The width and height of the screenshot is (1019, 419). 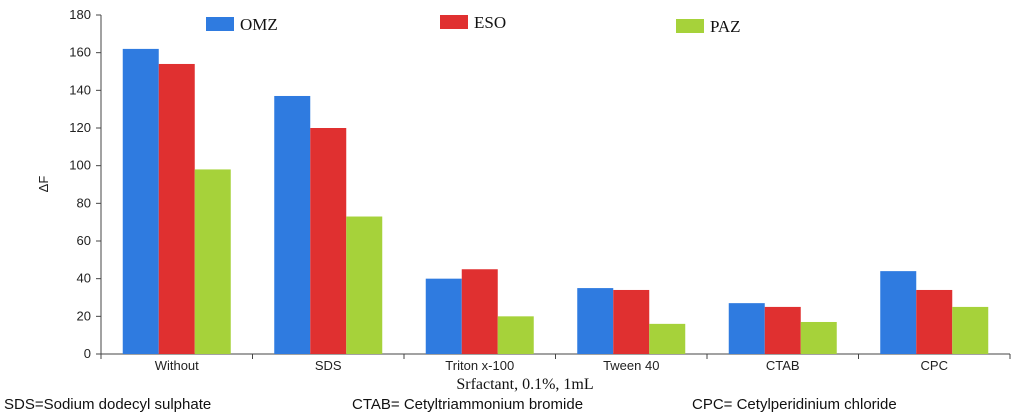 I want to click on y-axis-label: ΔF, so click(x=43, y=184).